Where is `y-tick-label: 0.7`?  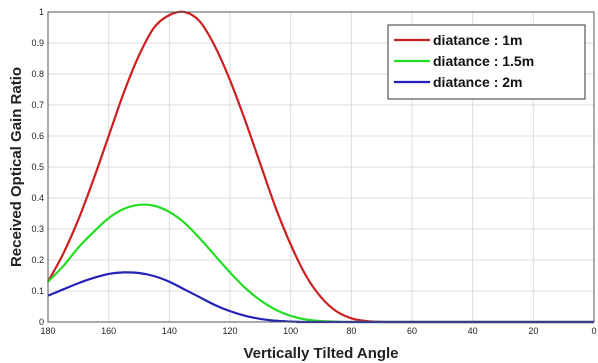 y-tick-label: 0.7 is located at coordinates (37, 105).